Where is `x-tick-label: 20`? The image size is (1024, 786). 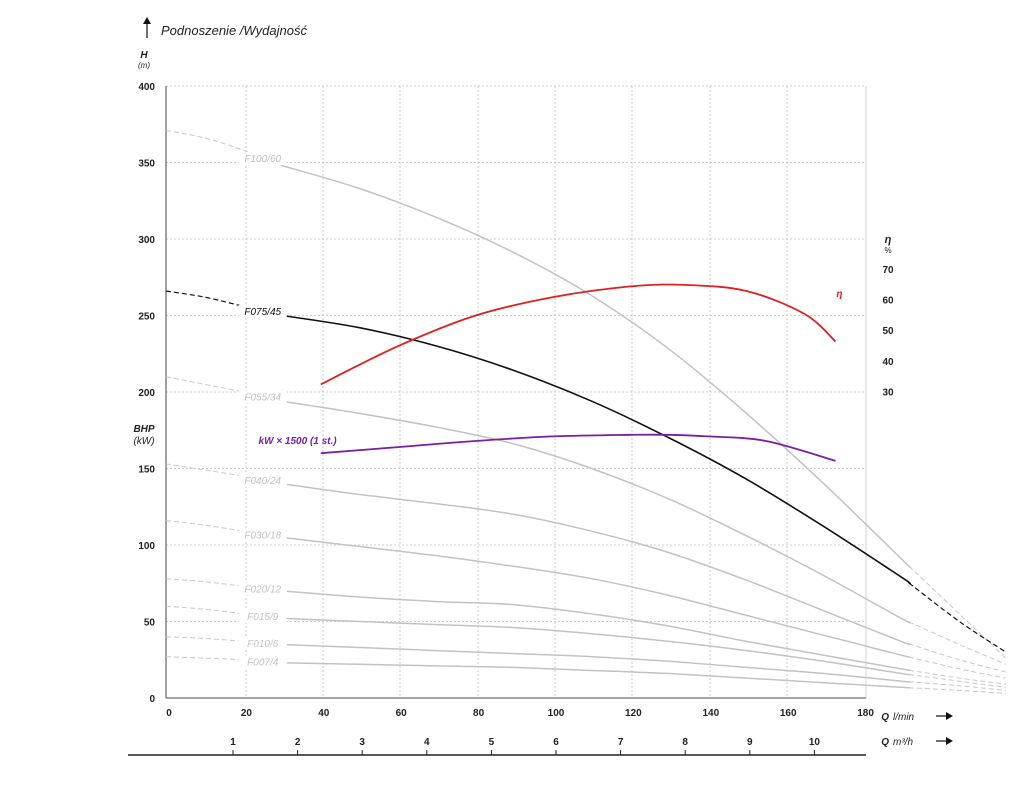
x-tick-label: 20 is located at coordinates (247, 713).